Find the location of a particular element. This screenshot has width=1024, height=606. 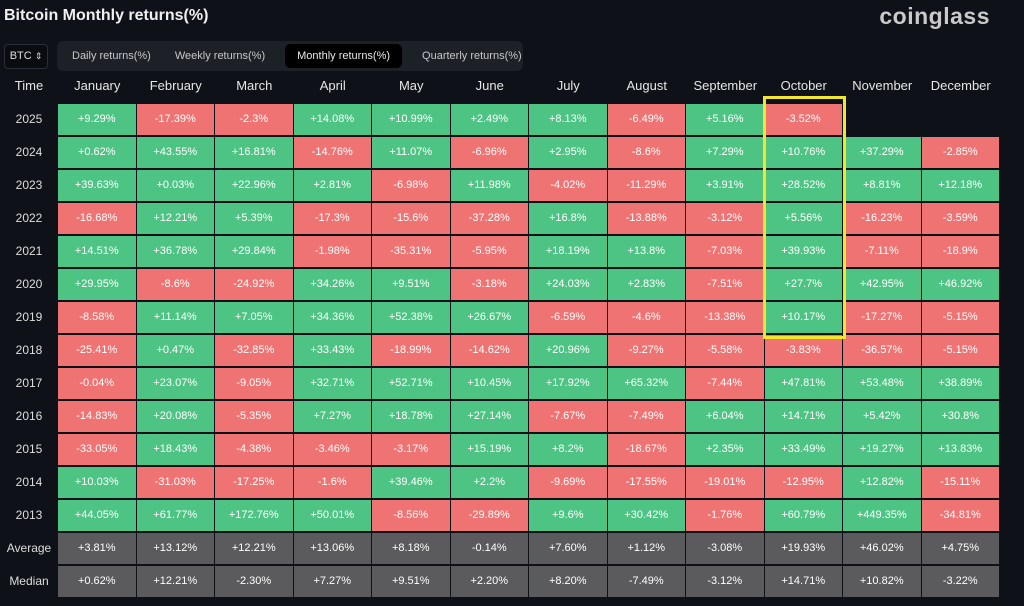

return-cell: +11.98% is located at coordinates (489, 185).